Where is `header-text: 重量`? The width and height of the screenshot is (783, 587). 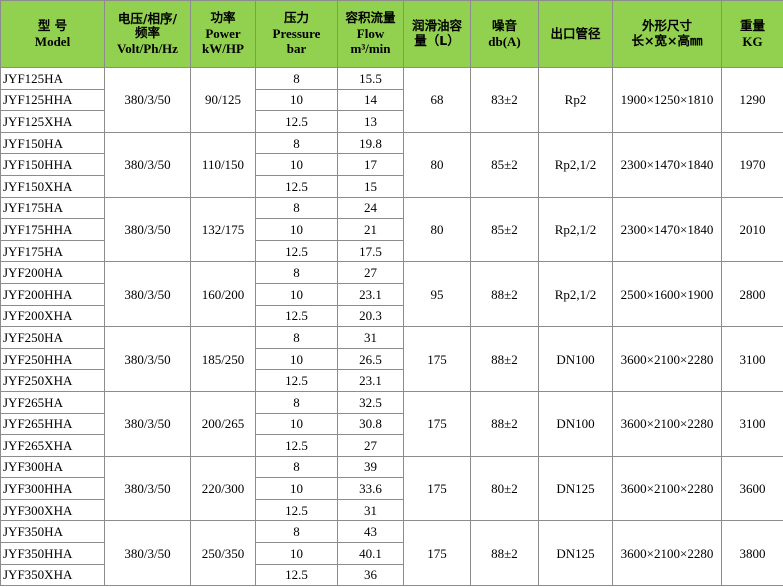
header-text: 重量 is located at coordinates (752, 25).